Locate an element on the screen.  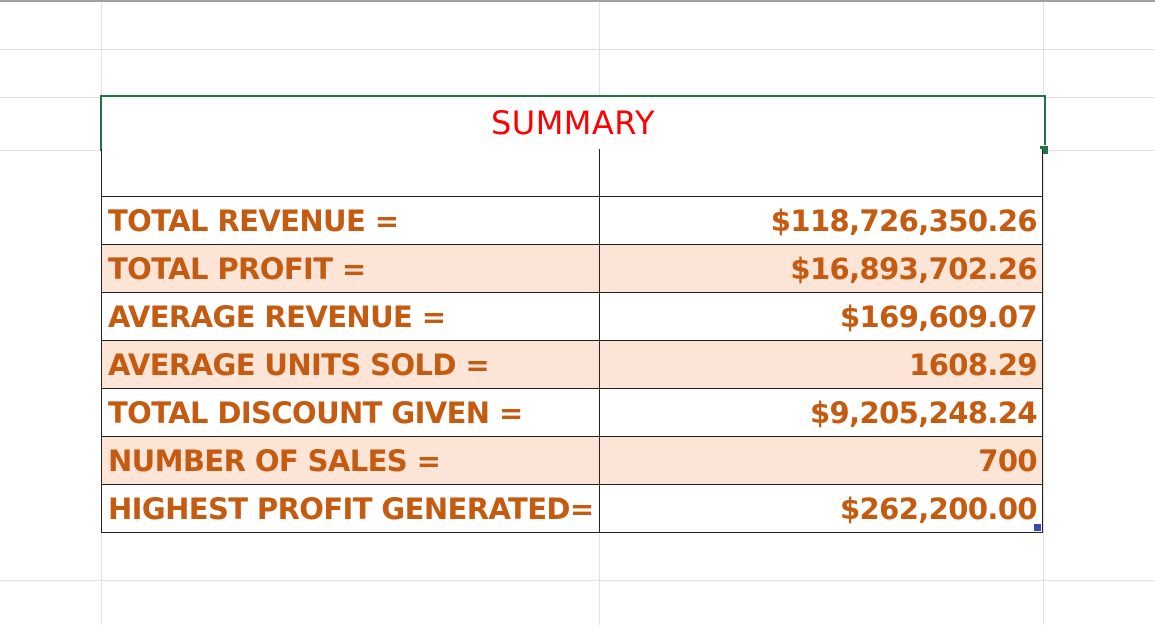
row-value-cell: 1608.29 is located at coordinates (821, 365).